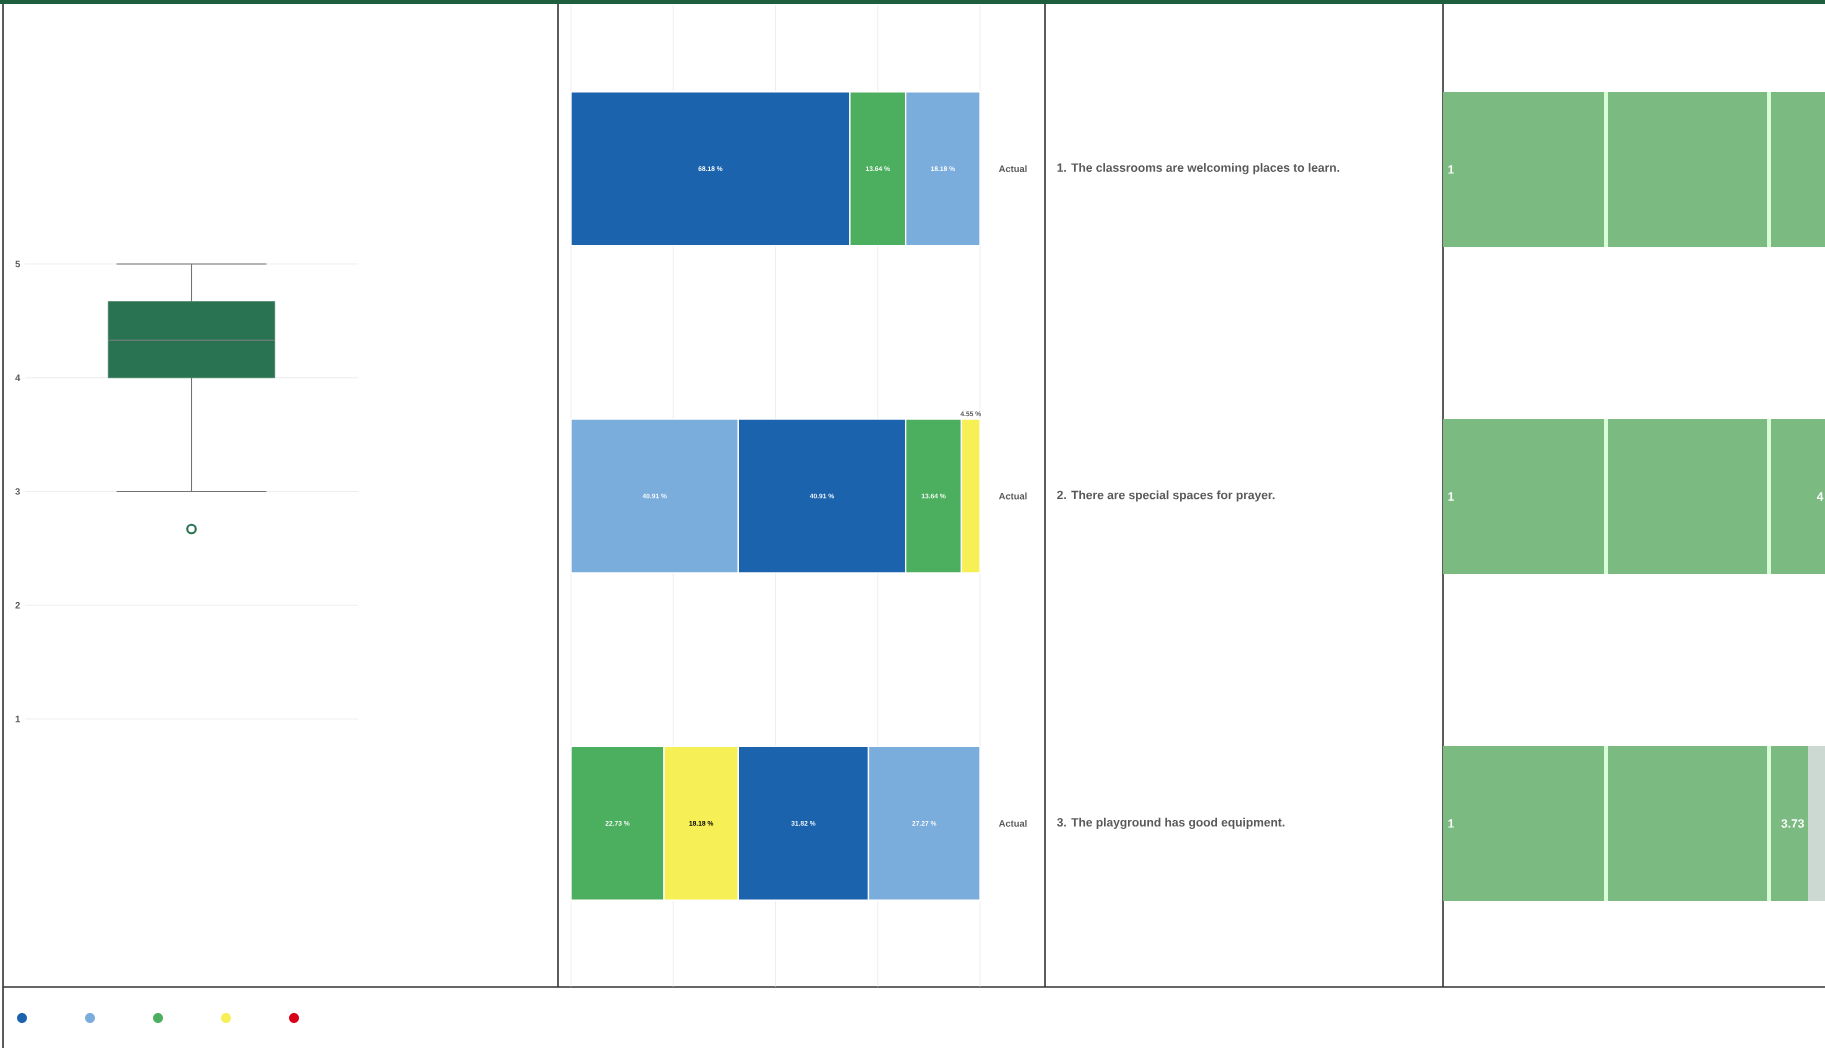  What do you see at coordinates (17, 605) in the screenshot?
I see `y-tick-label: 2` at bounding box center [17, 605].